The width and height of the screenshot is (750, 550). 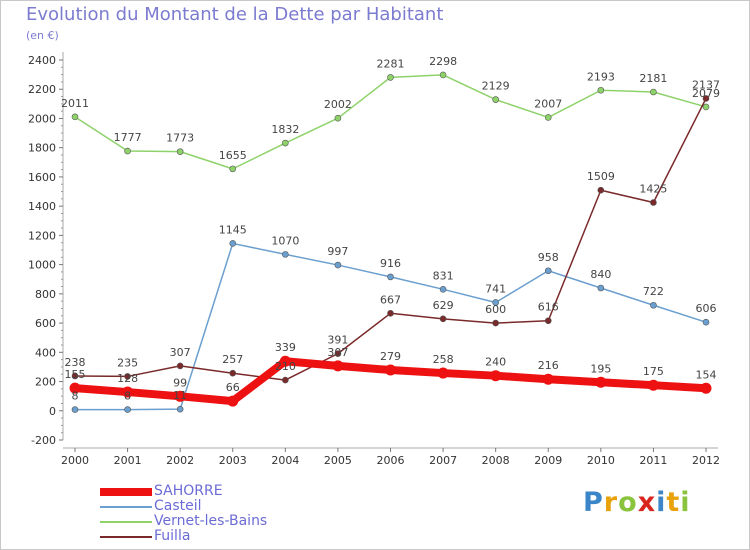 I want to click on y-tick-label: 1600, so click(x=42, y=177).